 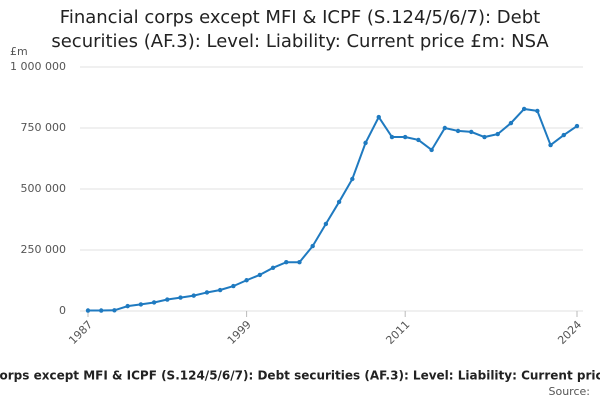 I want to click on x-tick-label: 2024, so click(x=569, y=332).